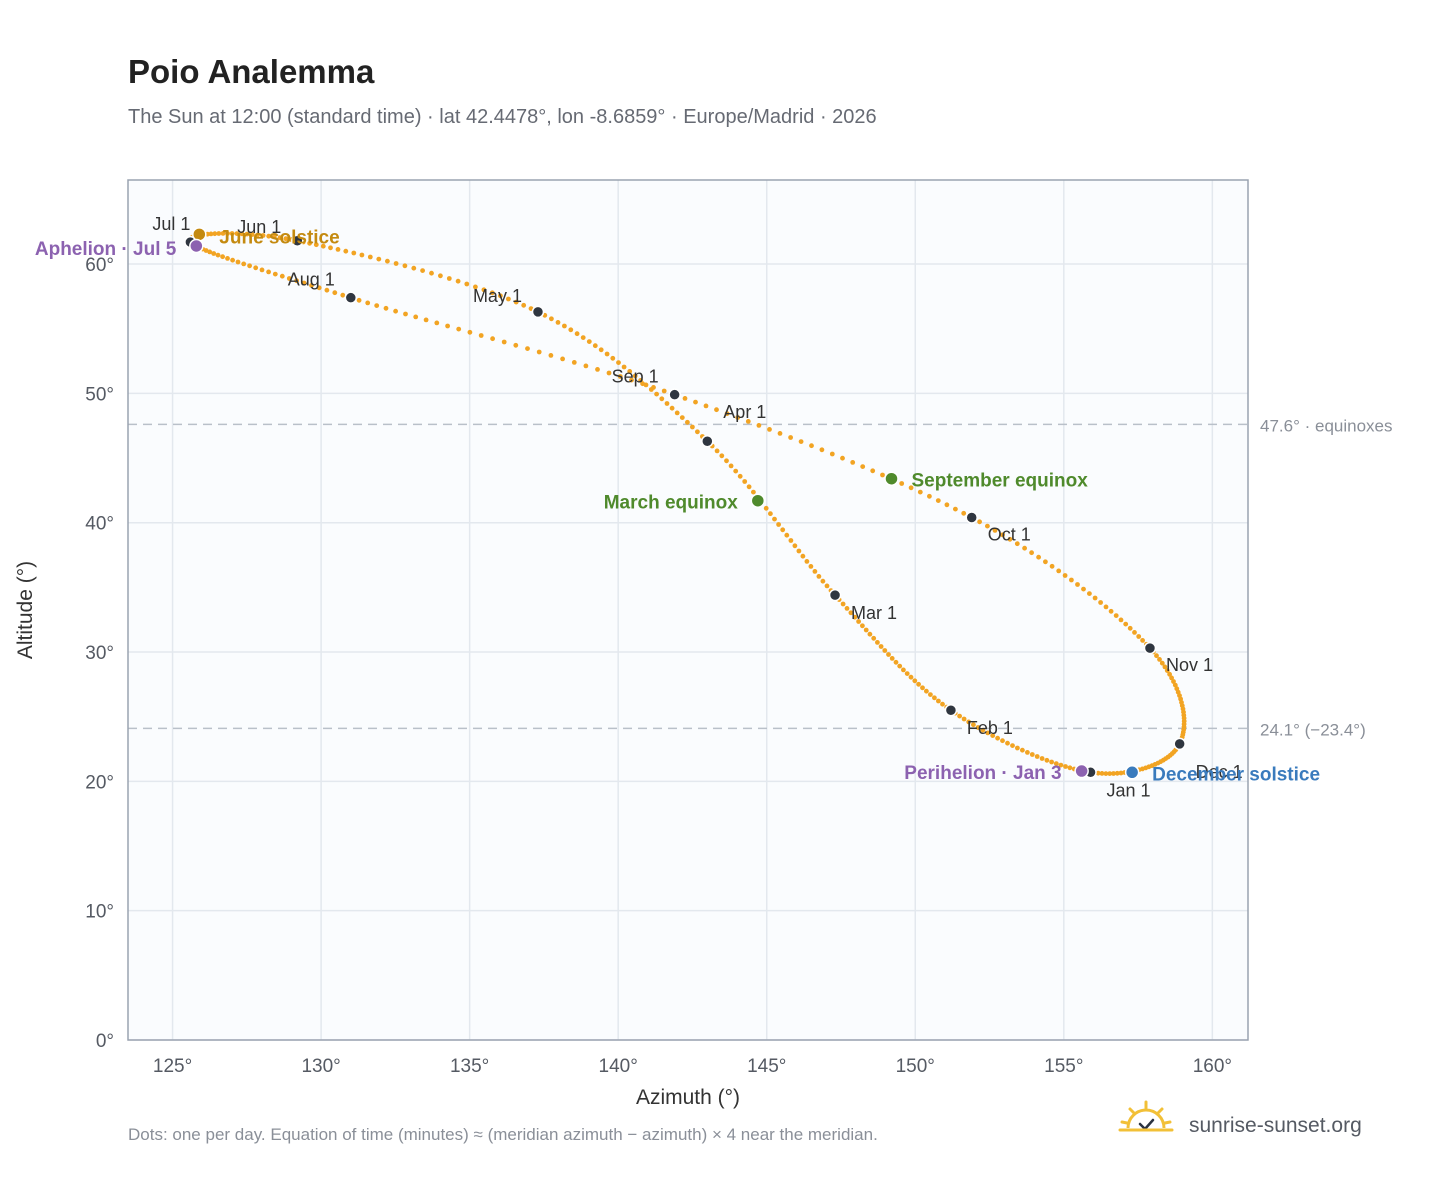  Describe the element at coordinates (1189, 665) in the screenshot. I see `month-label: Nov 1` at that location.